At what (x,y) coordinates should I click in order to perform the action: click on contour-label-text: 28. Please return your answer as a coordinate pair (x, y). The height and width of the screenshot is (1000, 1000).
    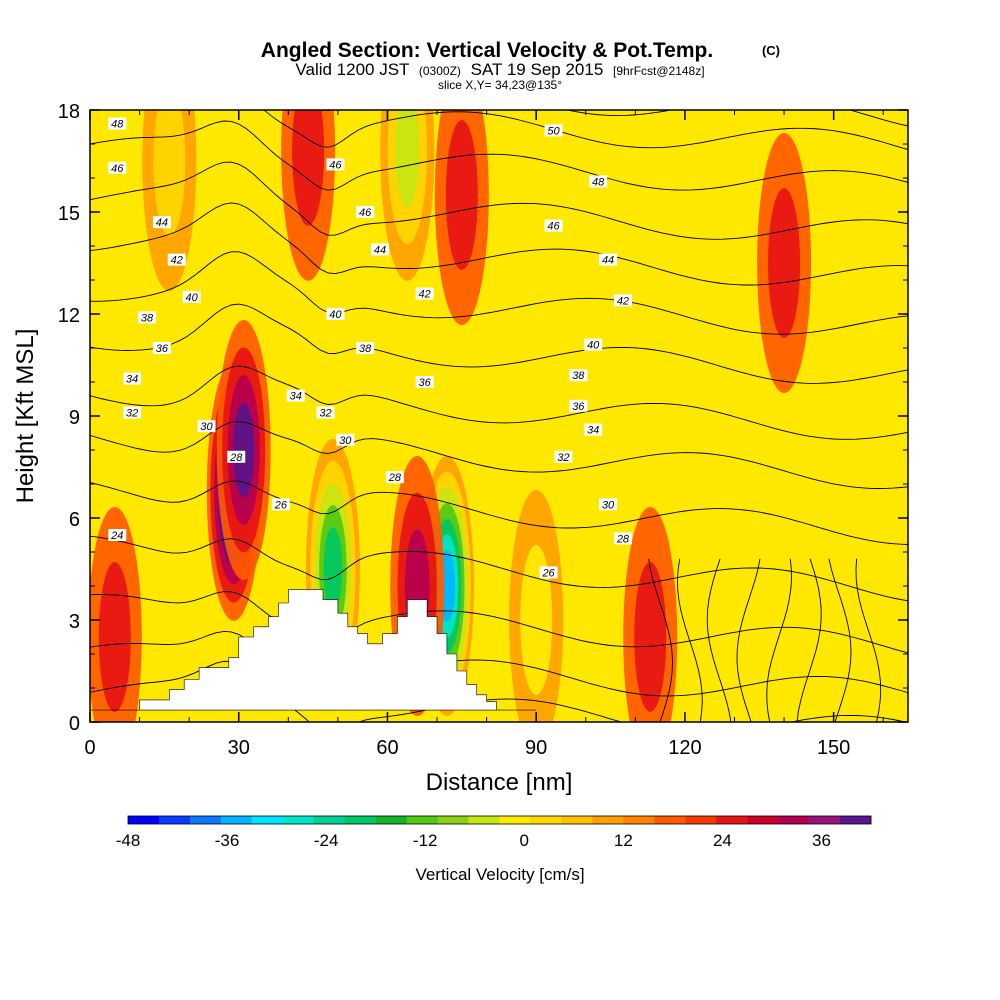
    Looking at the image, I should click on (623, 539).